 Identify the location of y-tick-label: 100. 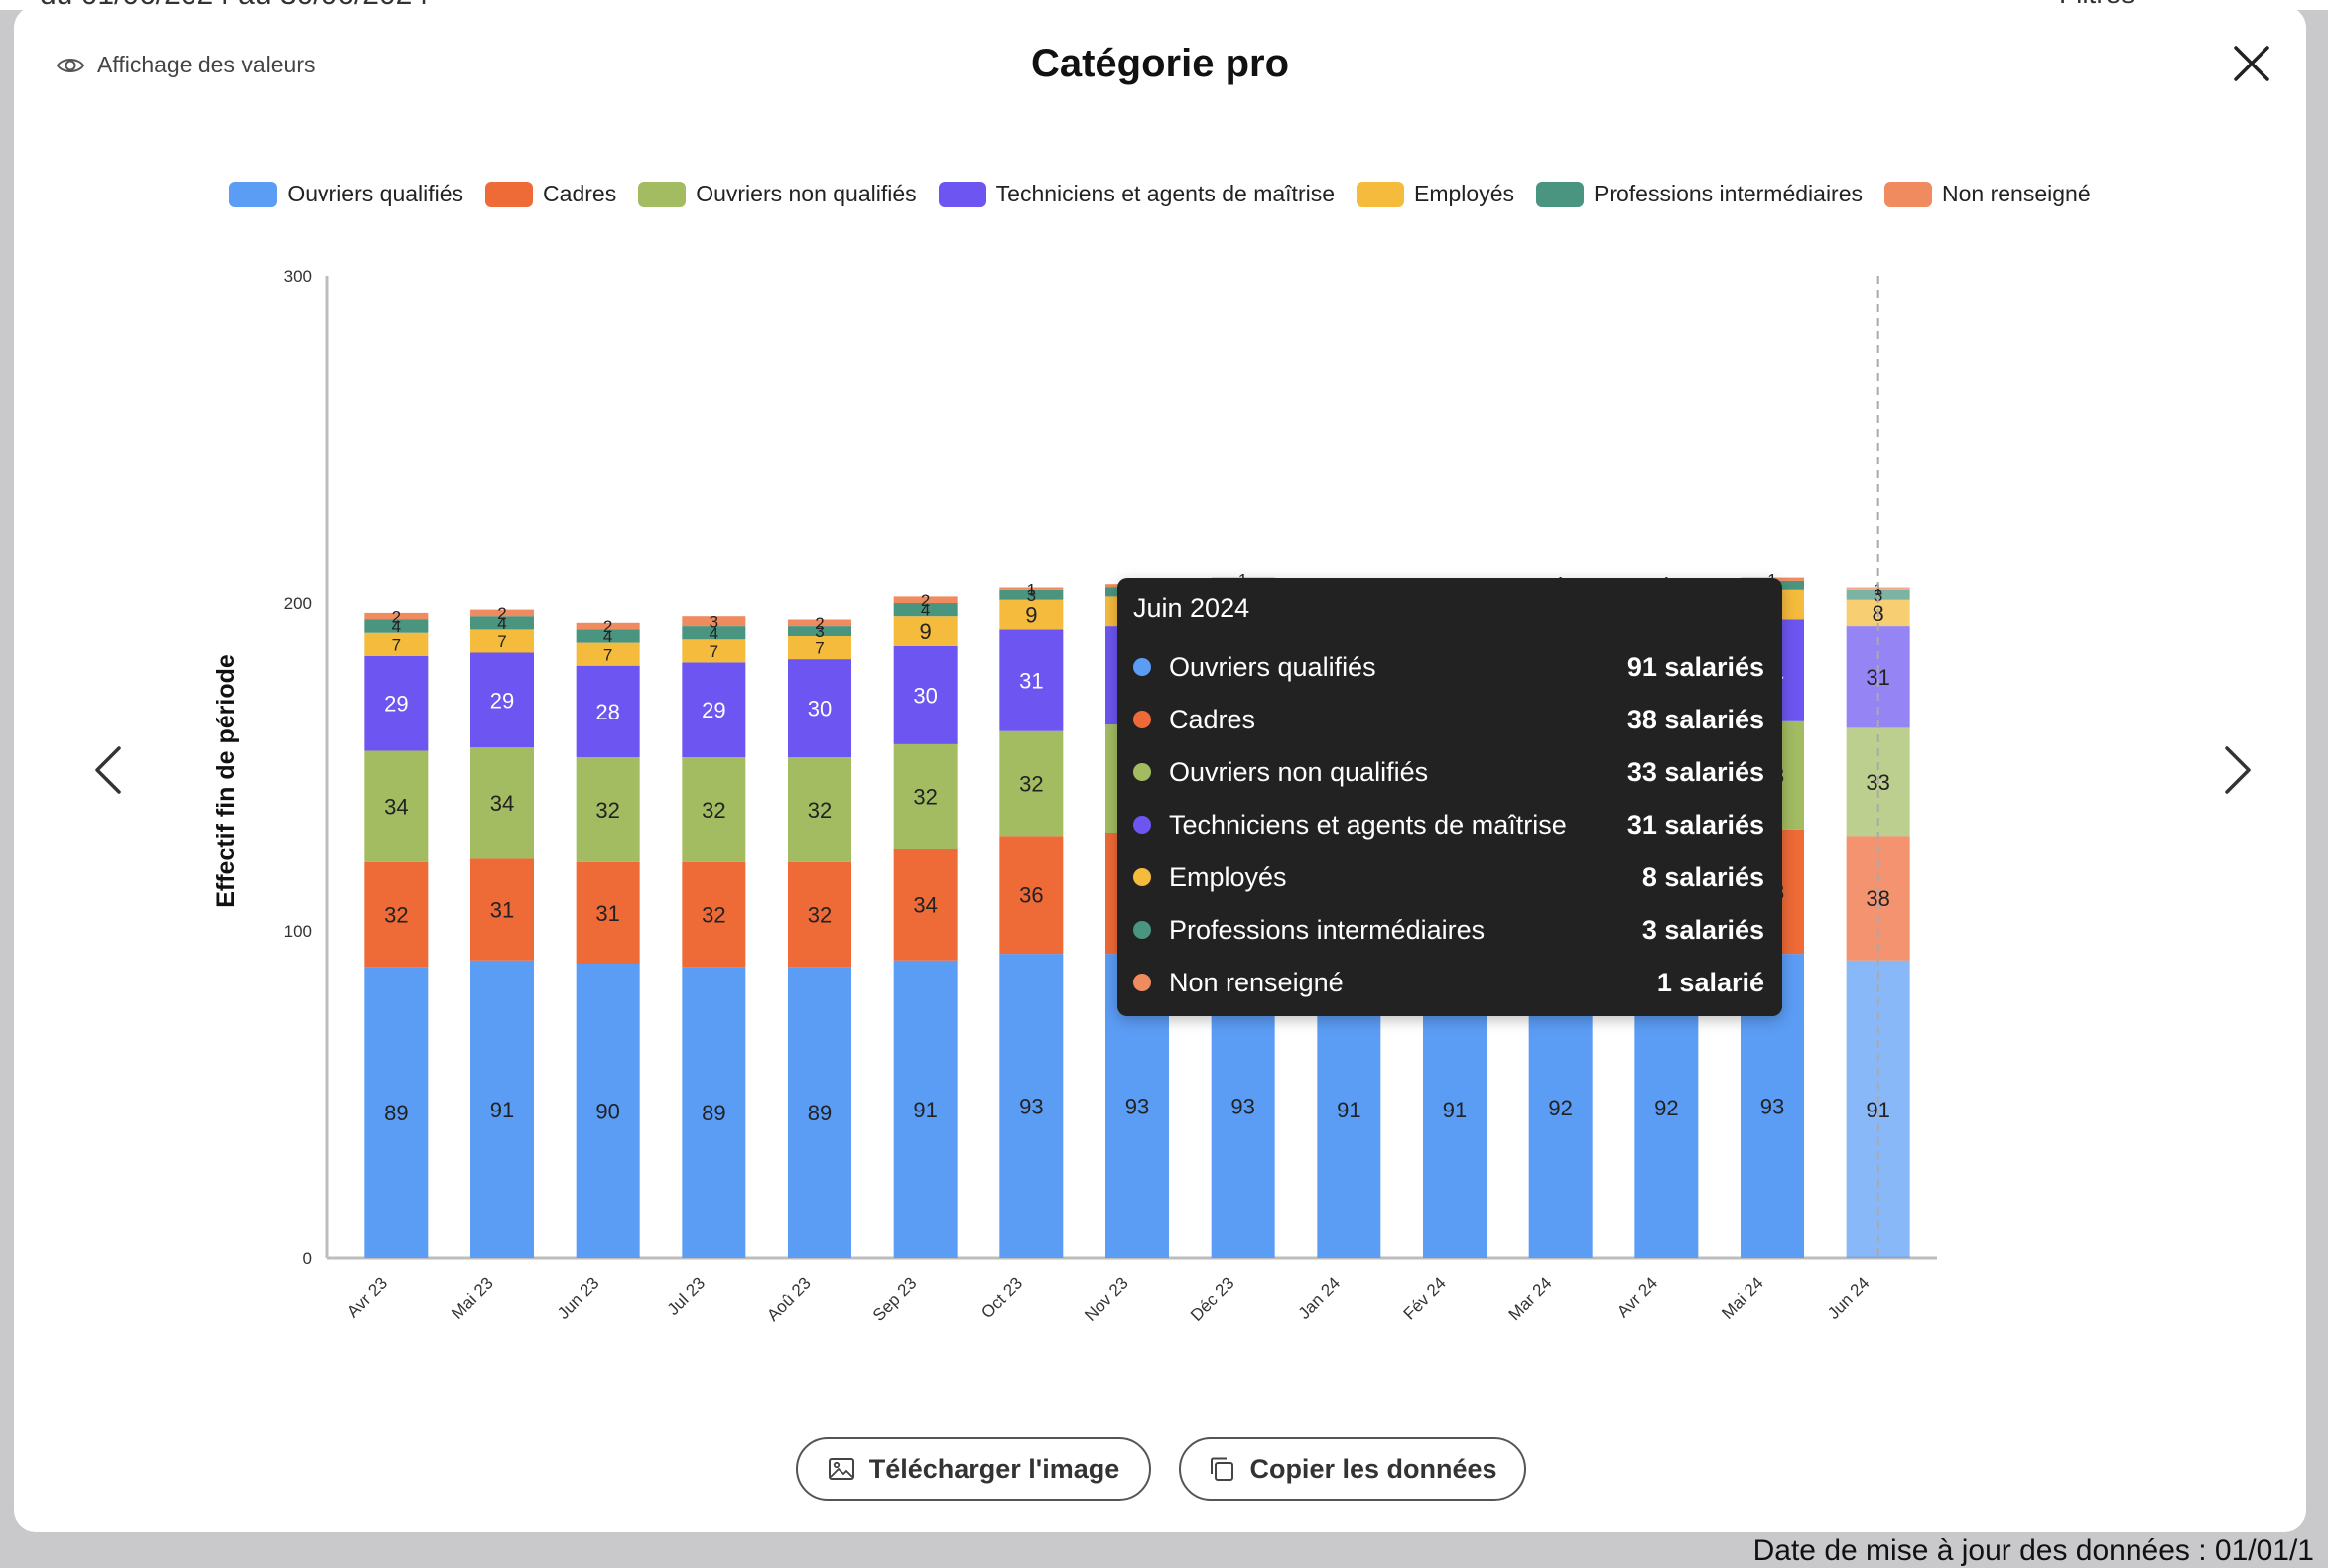
(298, 931).